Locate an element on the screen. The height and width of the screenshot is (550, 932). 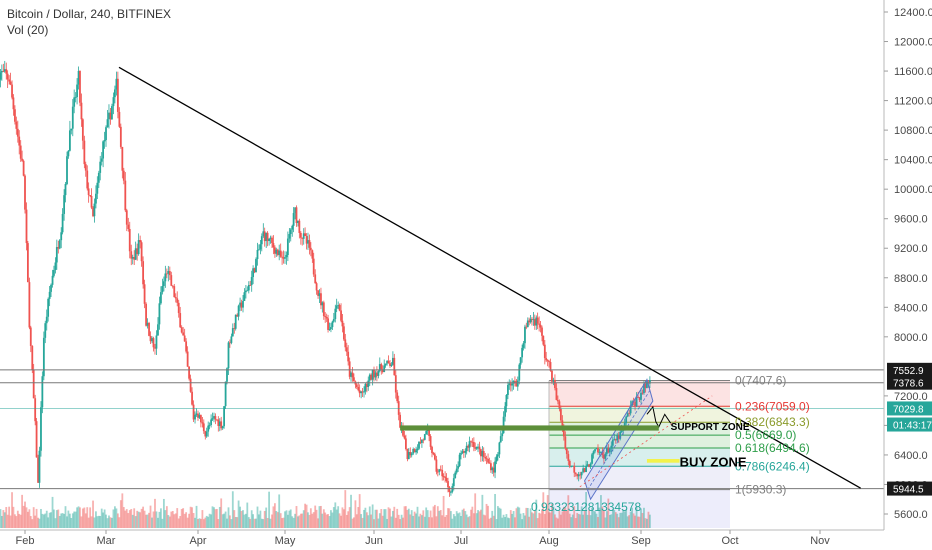
fib-retracement is located at coordinates (639, 454).